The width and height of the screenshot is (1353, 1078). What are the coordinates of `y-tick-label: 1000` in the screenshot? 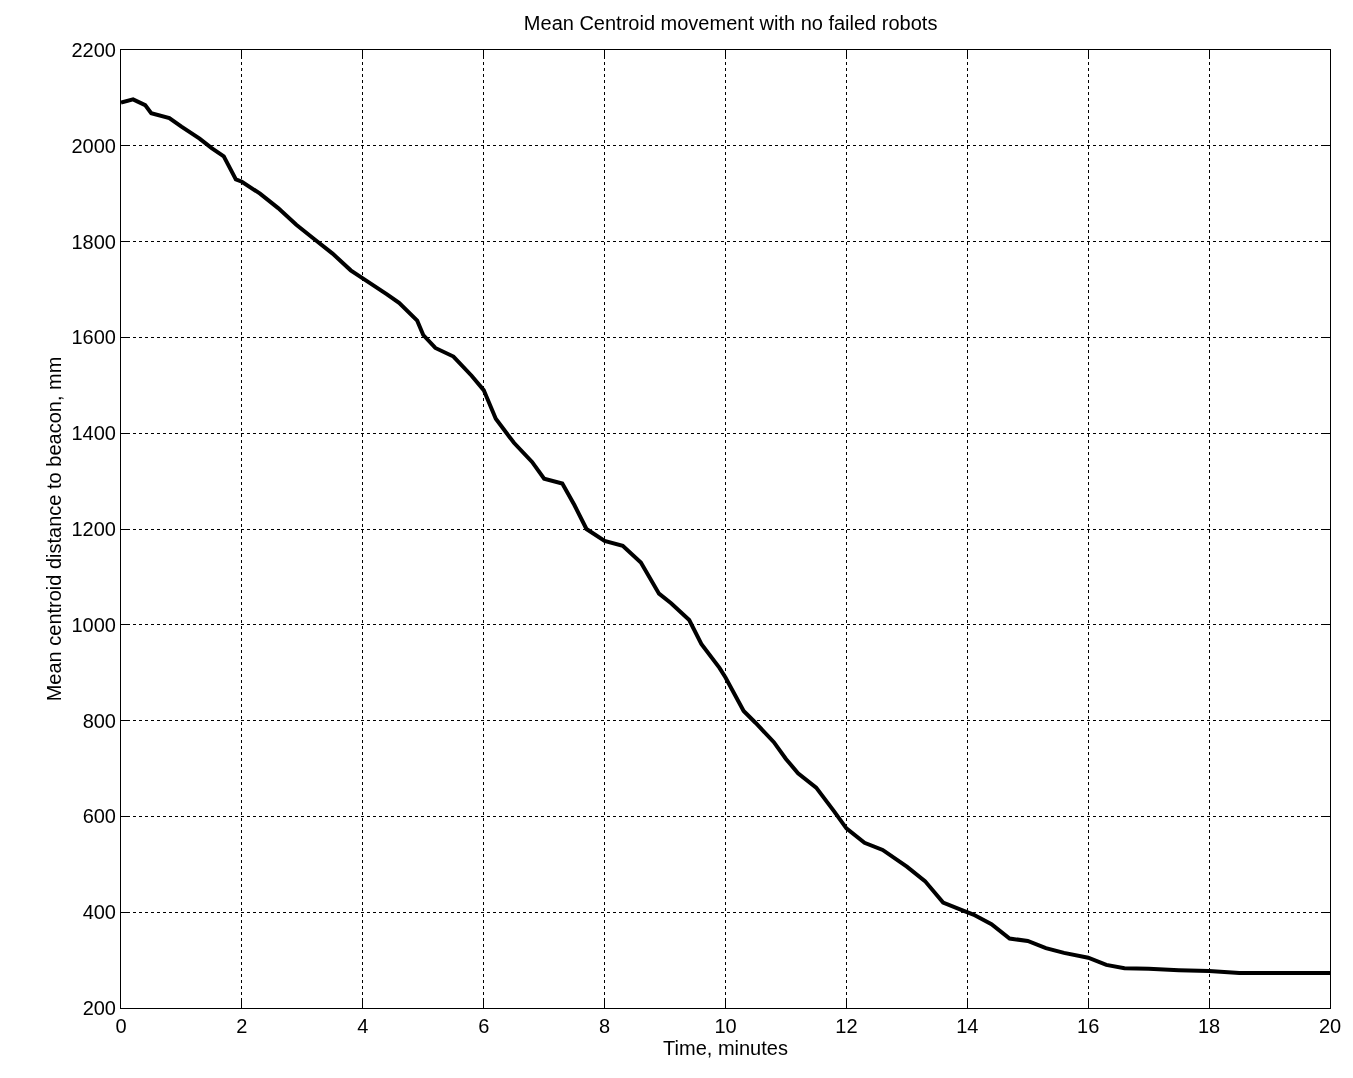 It's located at (93, 624).